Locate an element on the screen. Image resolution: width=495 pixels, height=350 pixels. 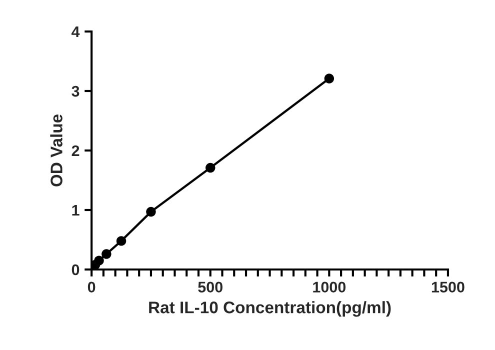
x-tick-label: 0 is located at coordinates (92, 287).